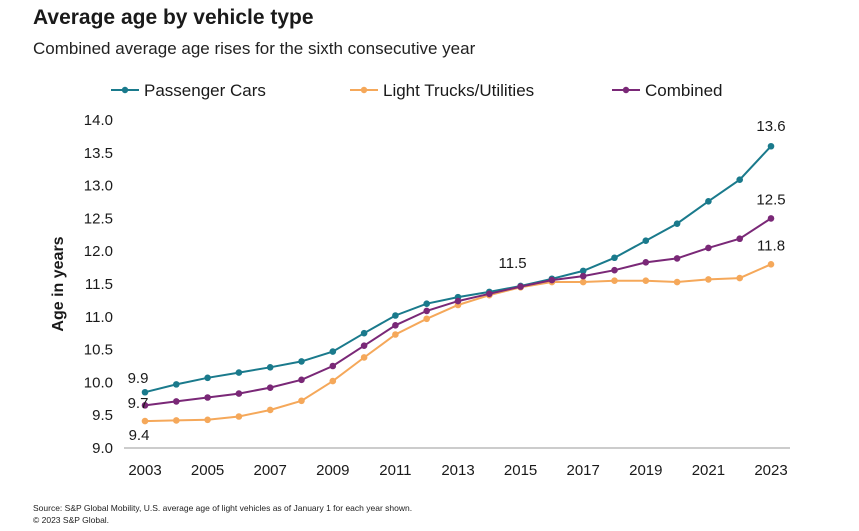 This screenshot has width=859, height=531. Describe the element at coordinates (98, 120) in the screenshot. I see `y-tick-label: 14.0` at that location.